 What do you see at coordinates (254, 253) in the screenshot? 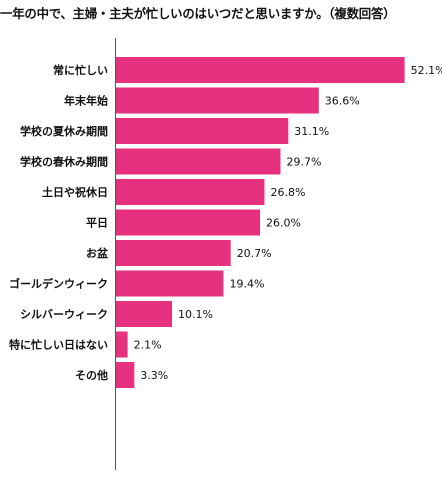
I see `value-label-6: 20.7%` at bounding box center [254, 253].